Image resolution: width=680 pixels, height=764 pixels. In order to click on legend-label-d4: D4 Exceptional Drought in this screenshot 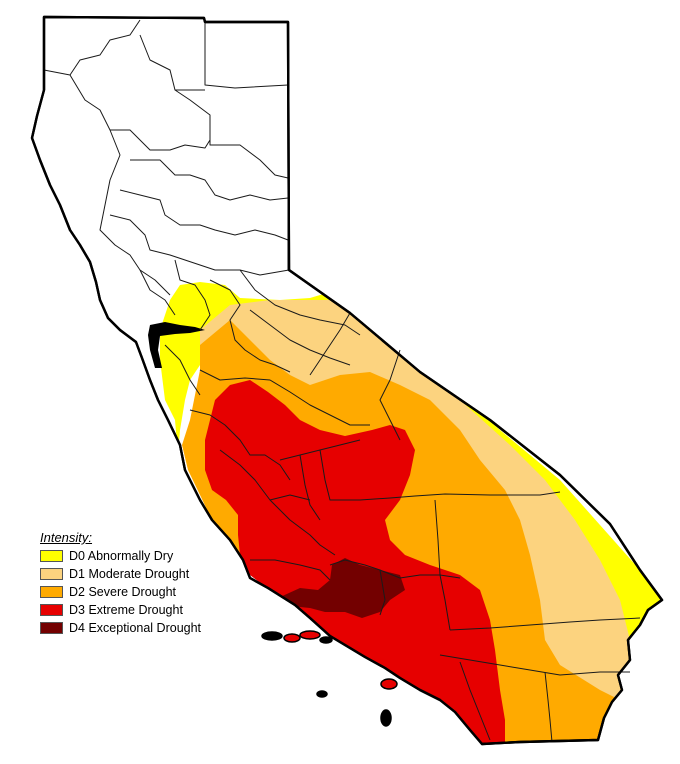, I will do `click(135, 628)`.